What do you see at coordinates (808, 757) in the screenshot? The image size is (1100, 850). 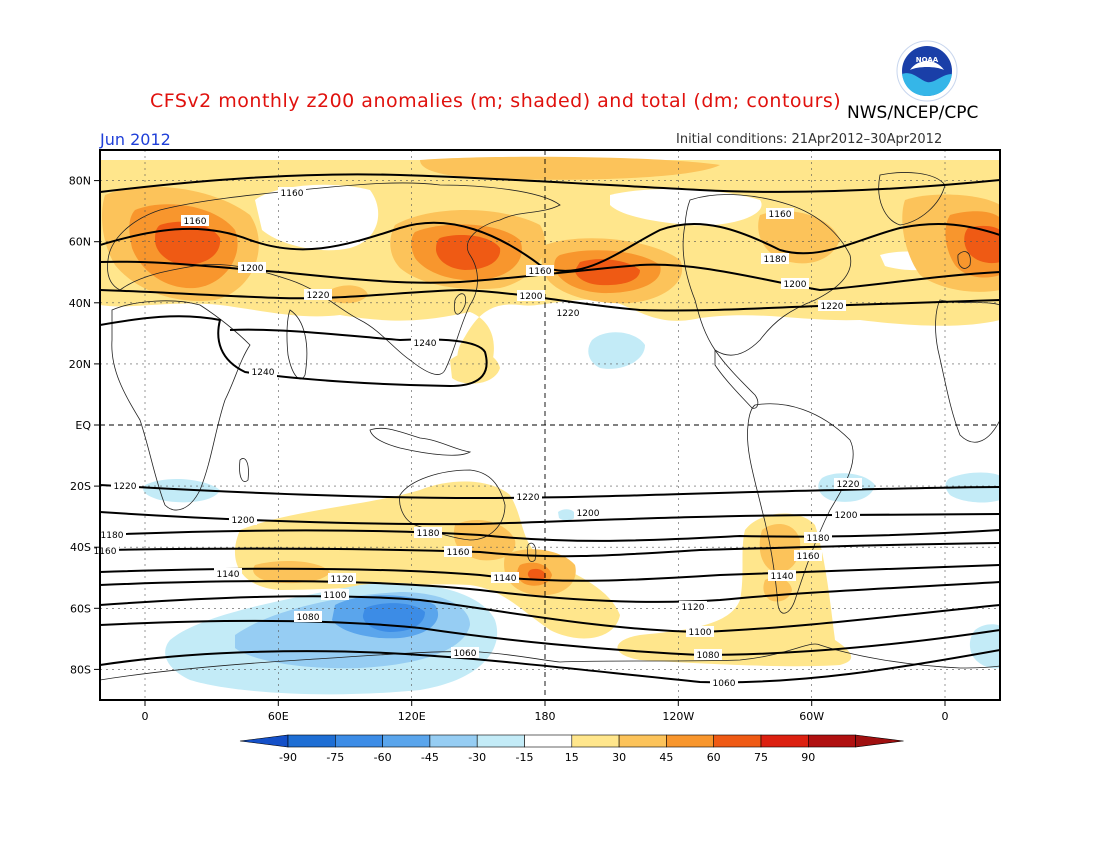 I see `colorbar-label: 90` at bounding box center [808, 757].